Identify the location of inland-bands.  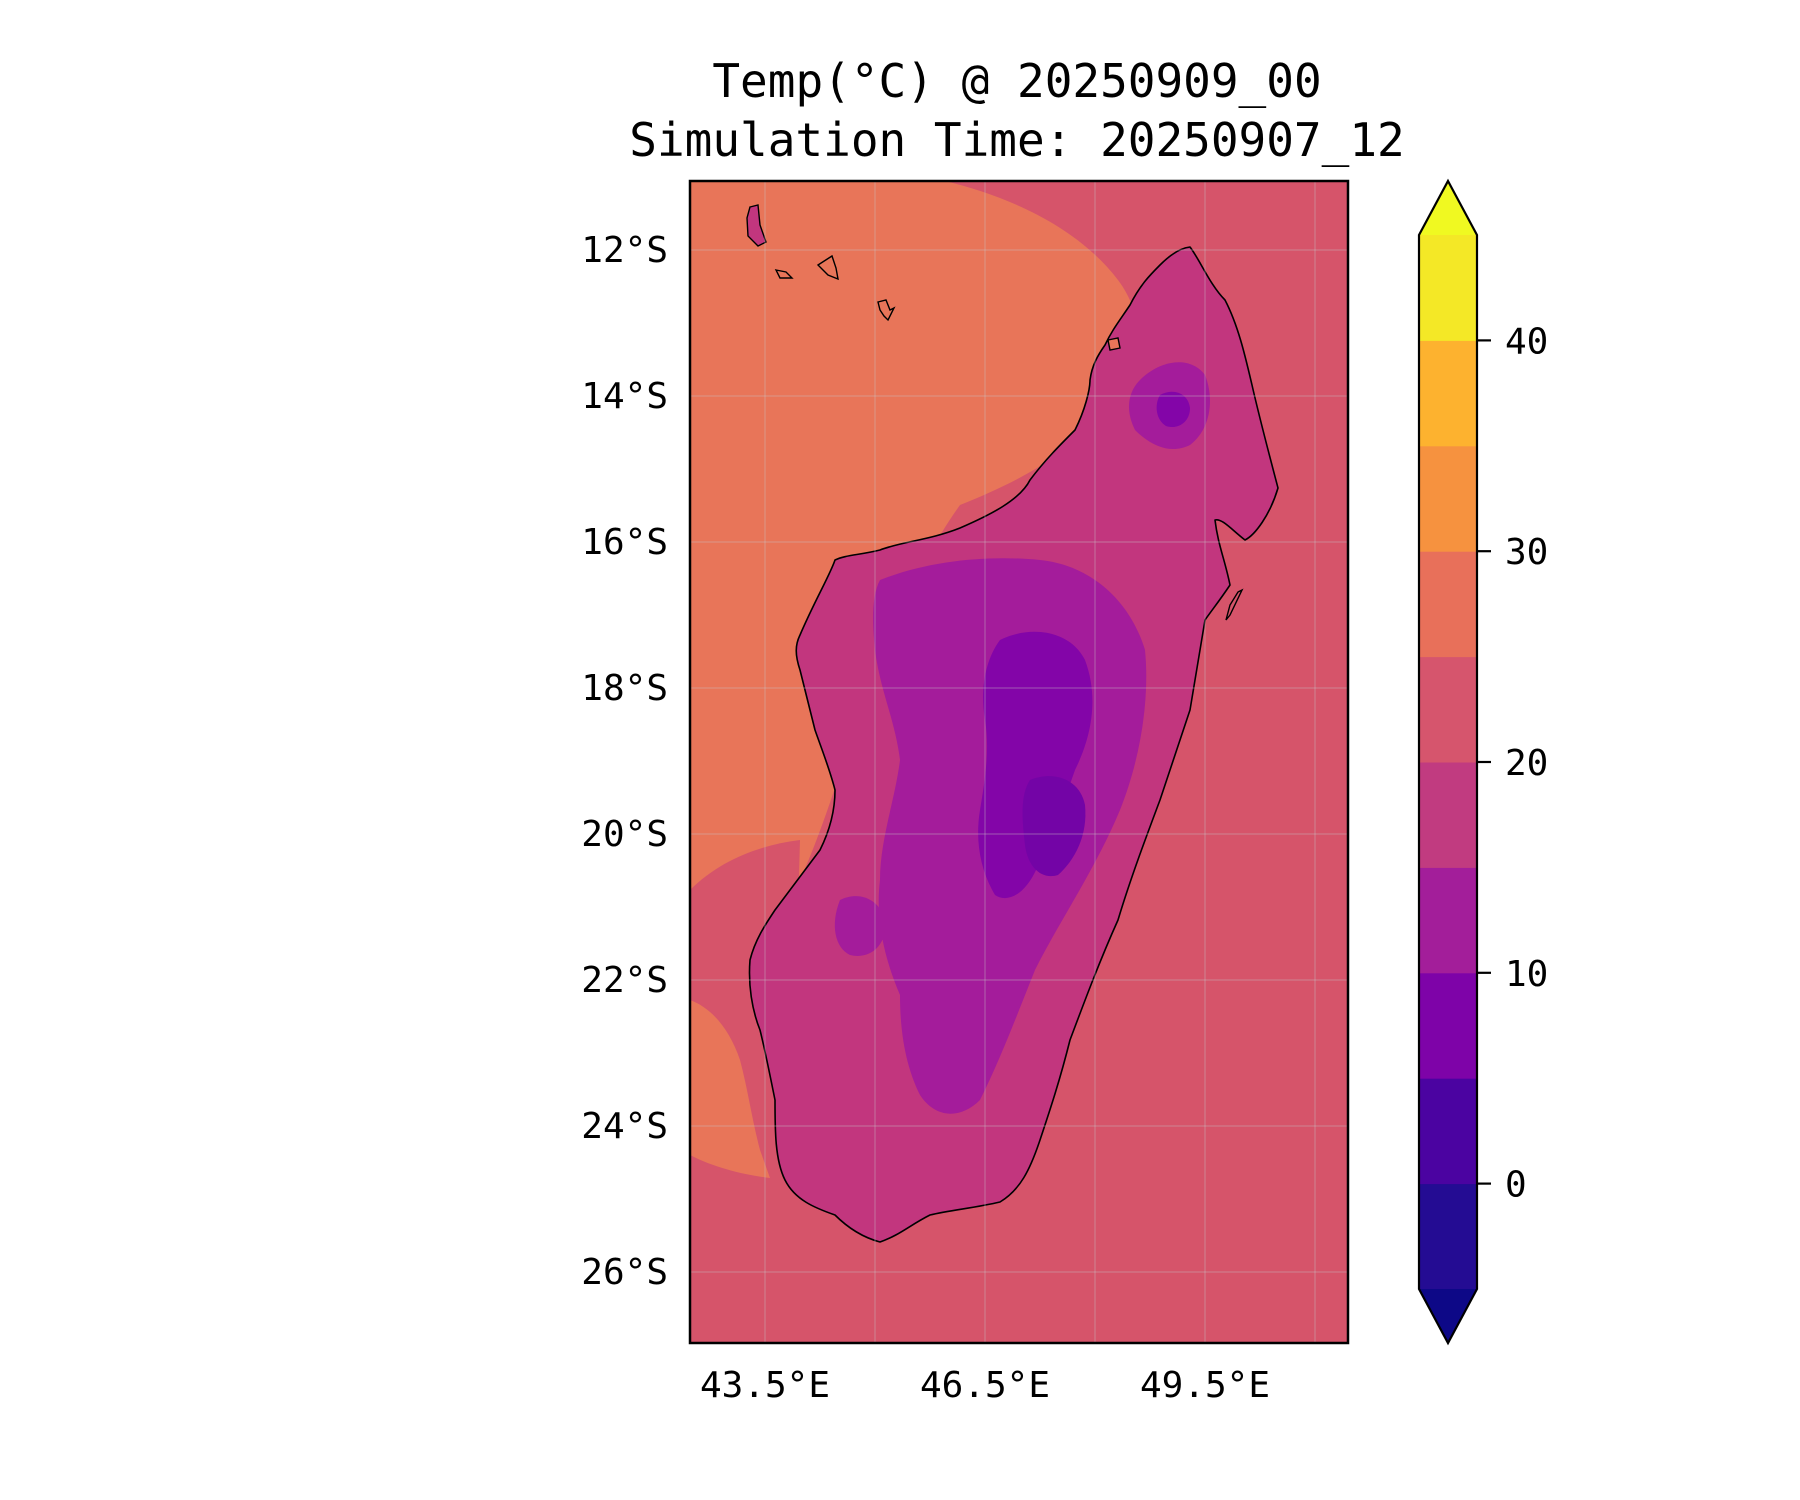
(1022, 738).